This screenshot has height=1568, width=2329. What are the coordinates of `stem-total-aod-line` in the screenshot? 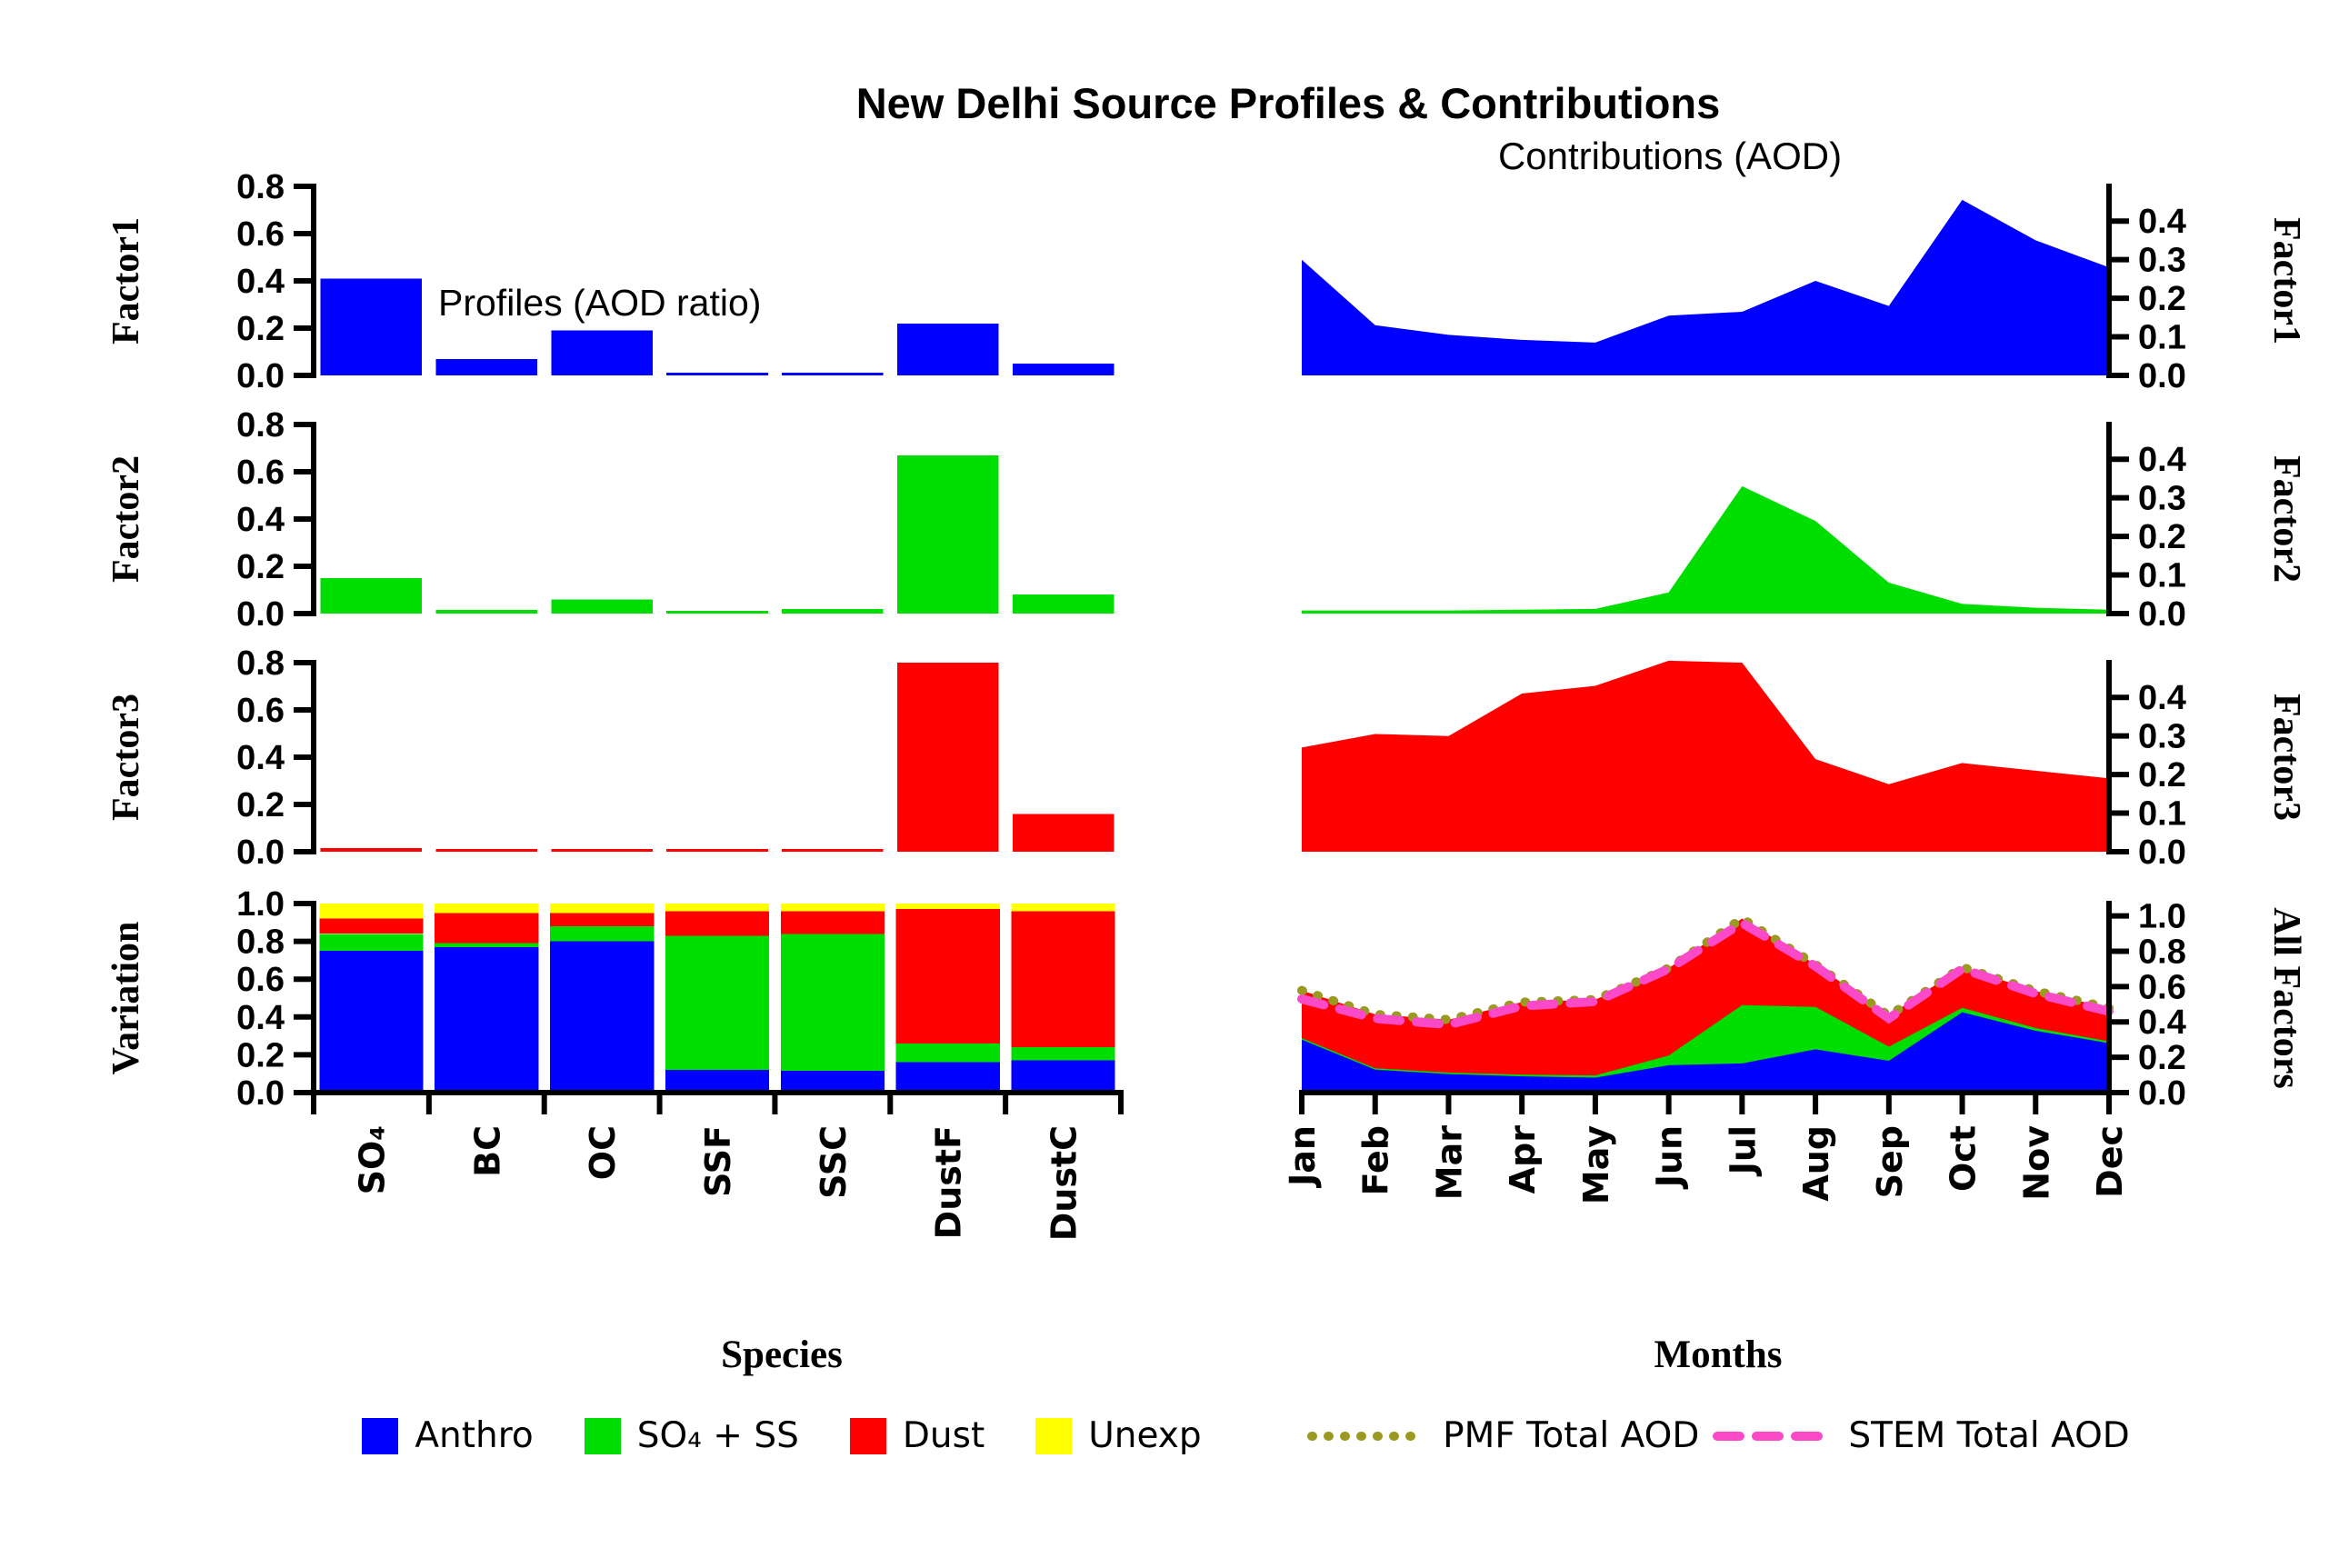 It's located at (1705, 974).